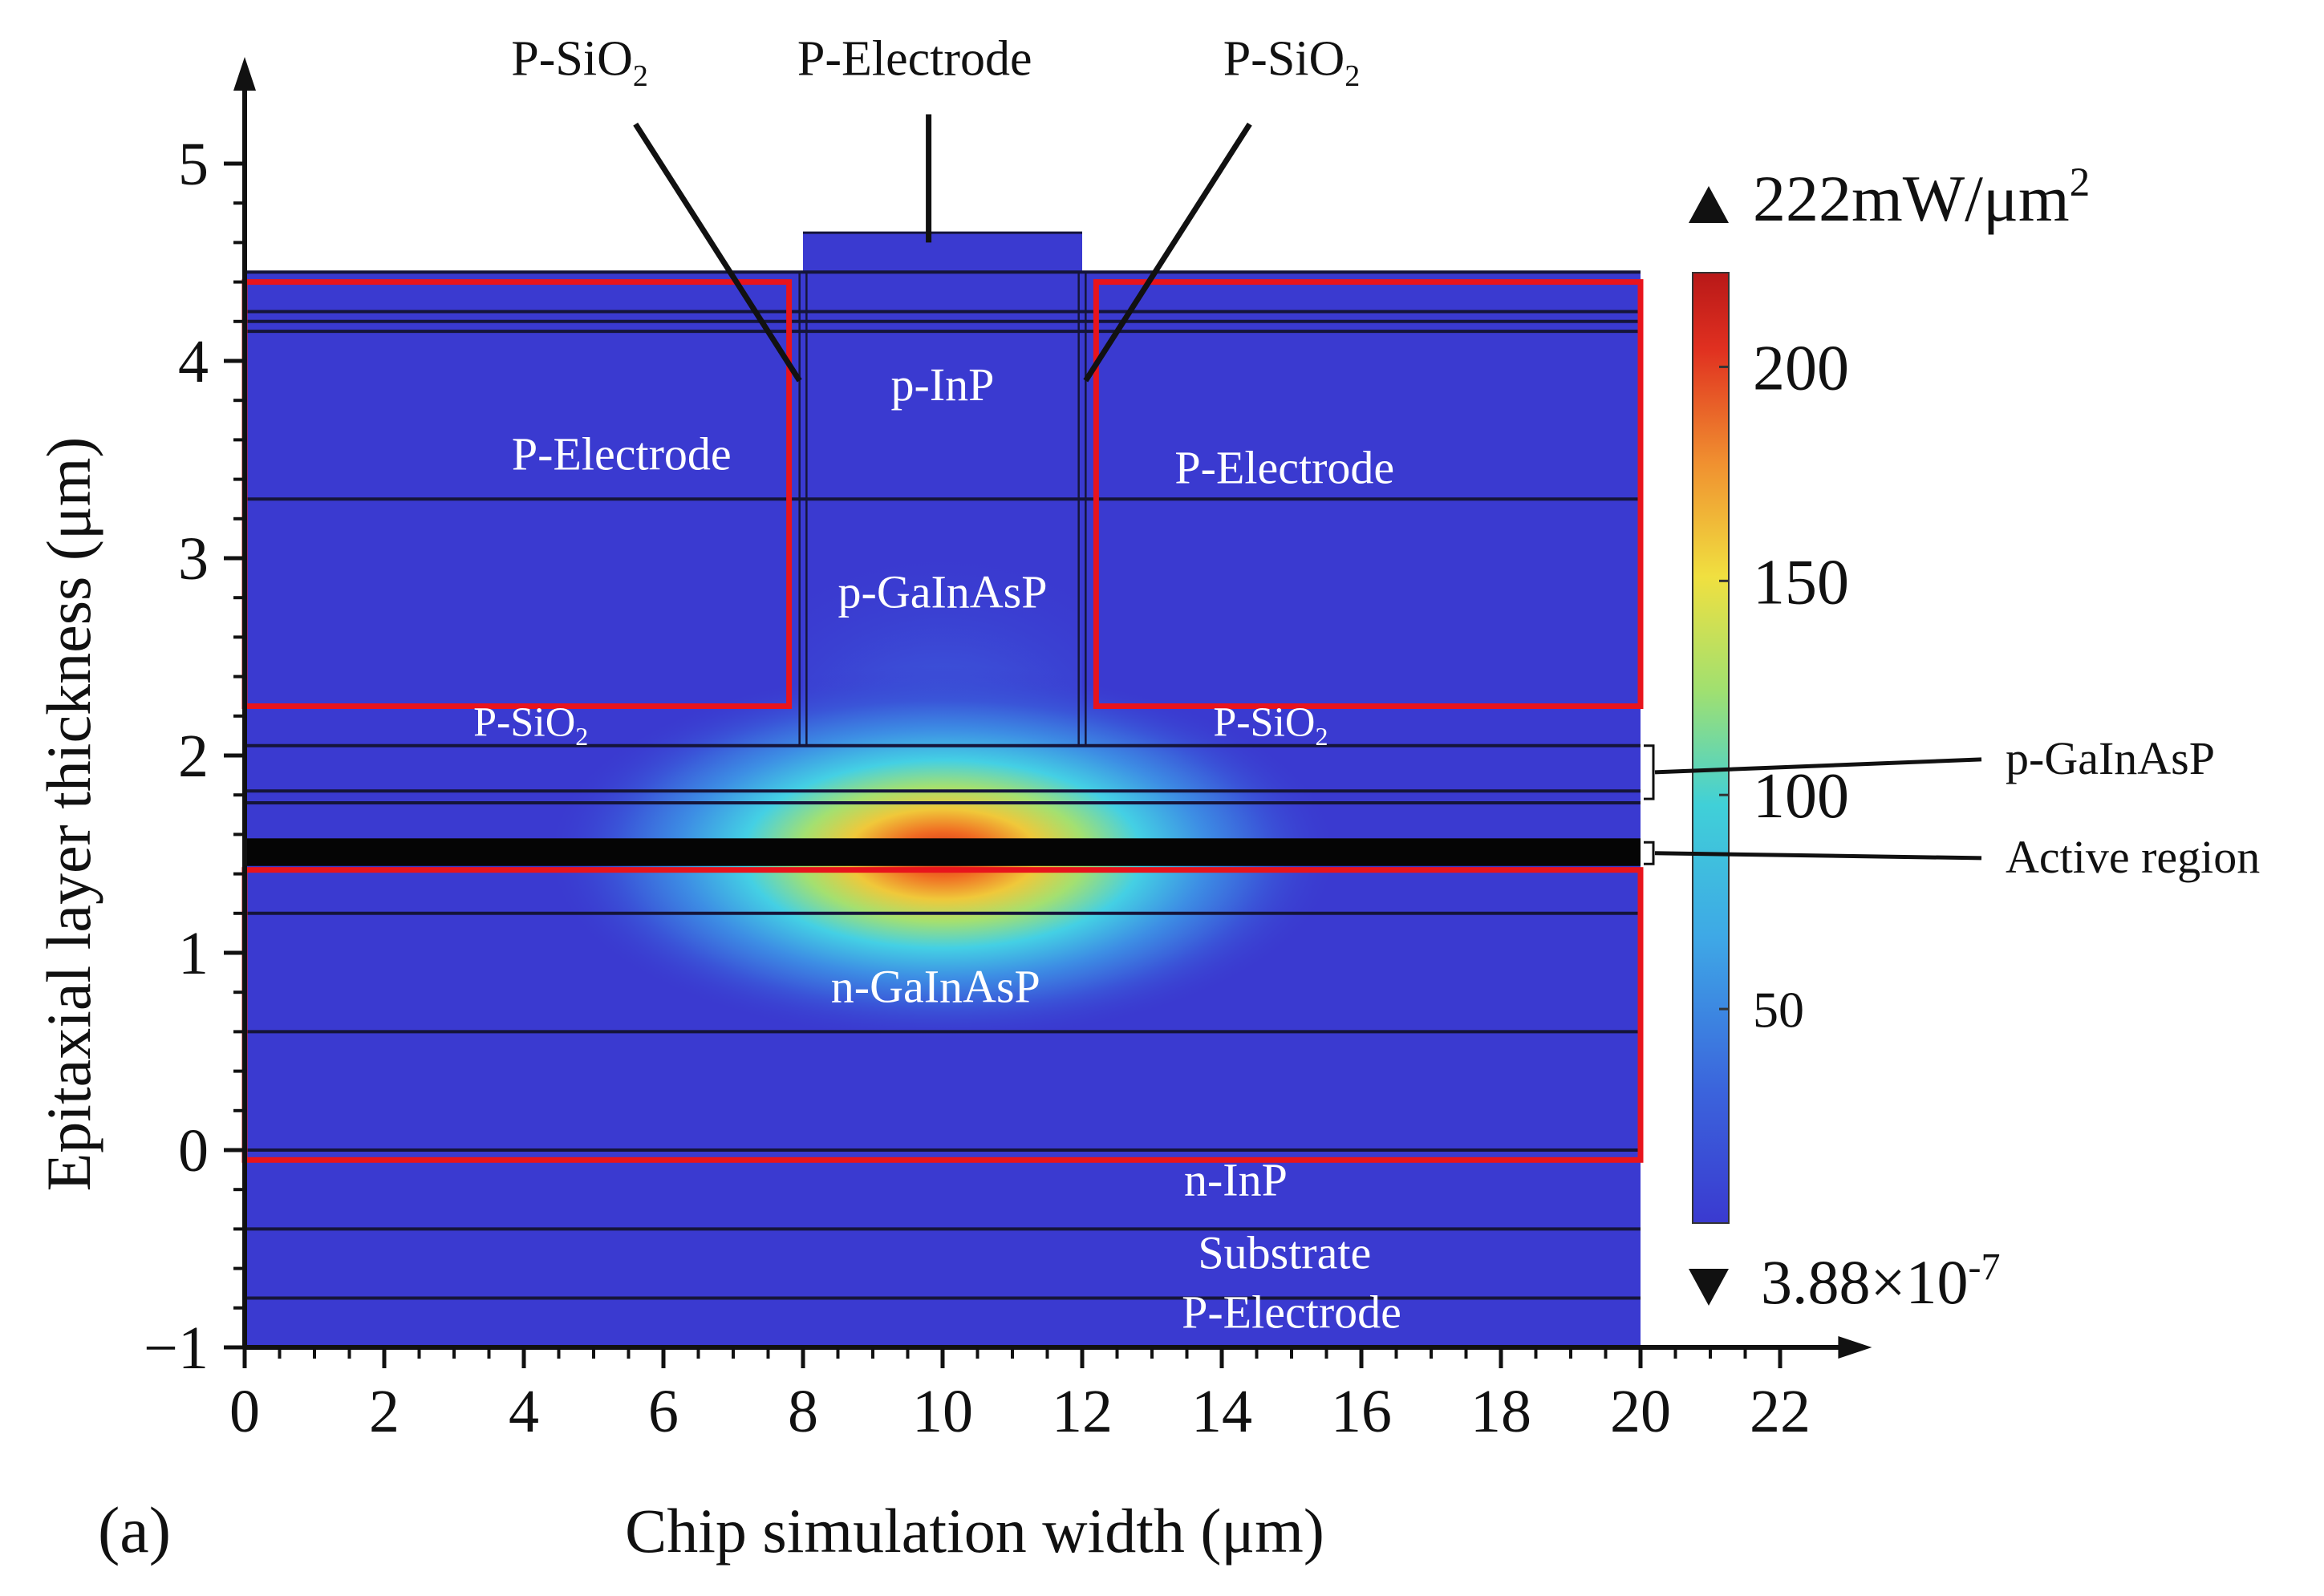 The height and width of the screenshot is (1596, 2324). Describe the element at coordinates (1780, 1411) in the screenshot. I see `x-tick-label: 22` at that location.